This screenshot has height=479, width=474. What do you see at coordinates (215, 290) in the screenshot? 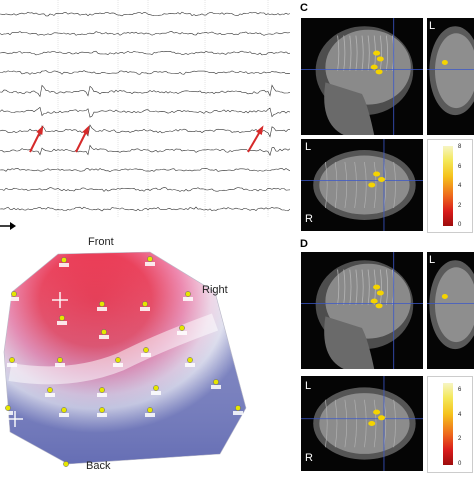
I see `topomap-right-label: Right` at bounding box center [215, 290].